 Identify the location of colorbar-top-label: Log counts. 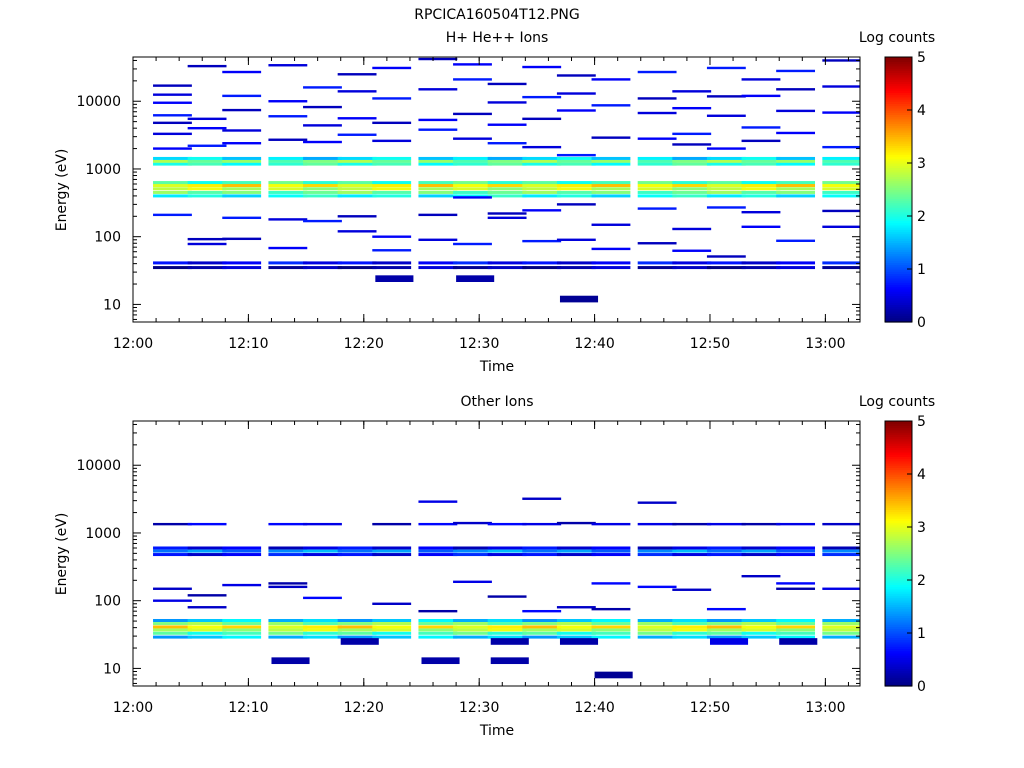
(897, 38).